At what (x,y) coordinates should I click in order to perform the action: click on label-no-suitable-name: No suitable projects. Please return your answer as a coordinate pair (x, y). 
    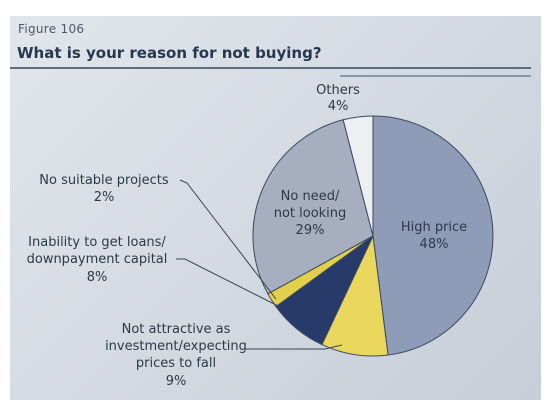
    Looking at the image, I should click on (104, 180).